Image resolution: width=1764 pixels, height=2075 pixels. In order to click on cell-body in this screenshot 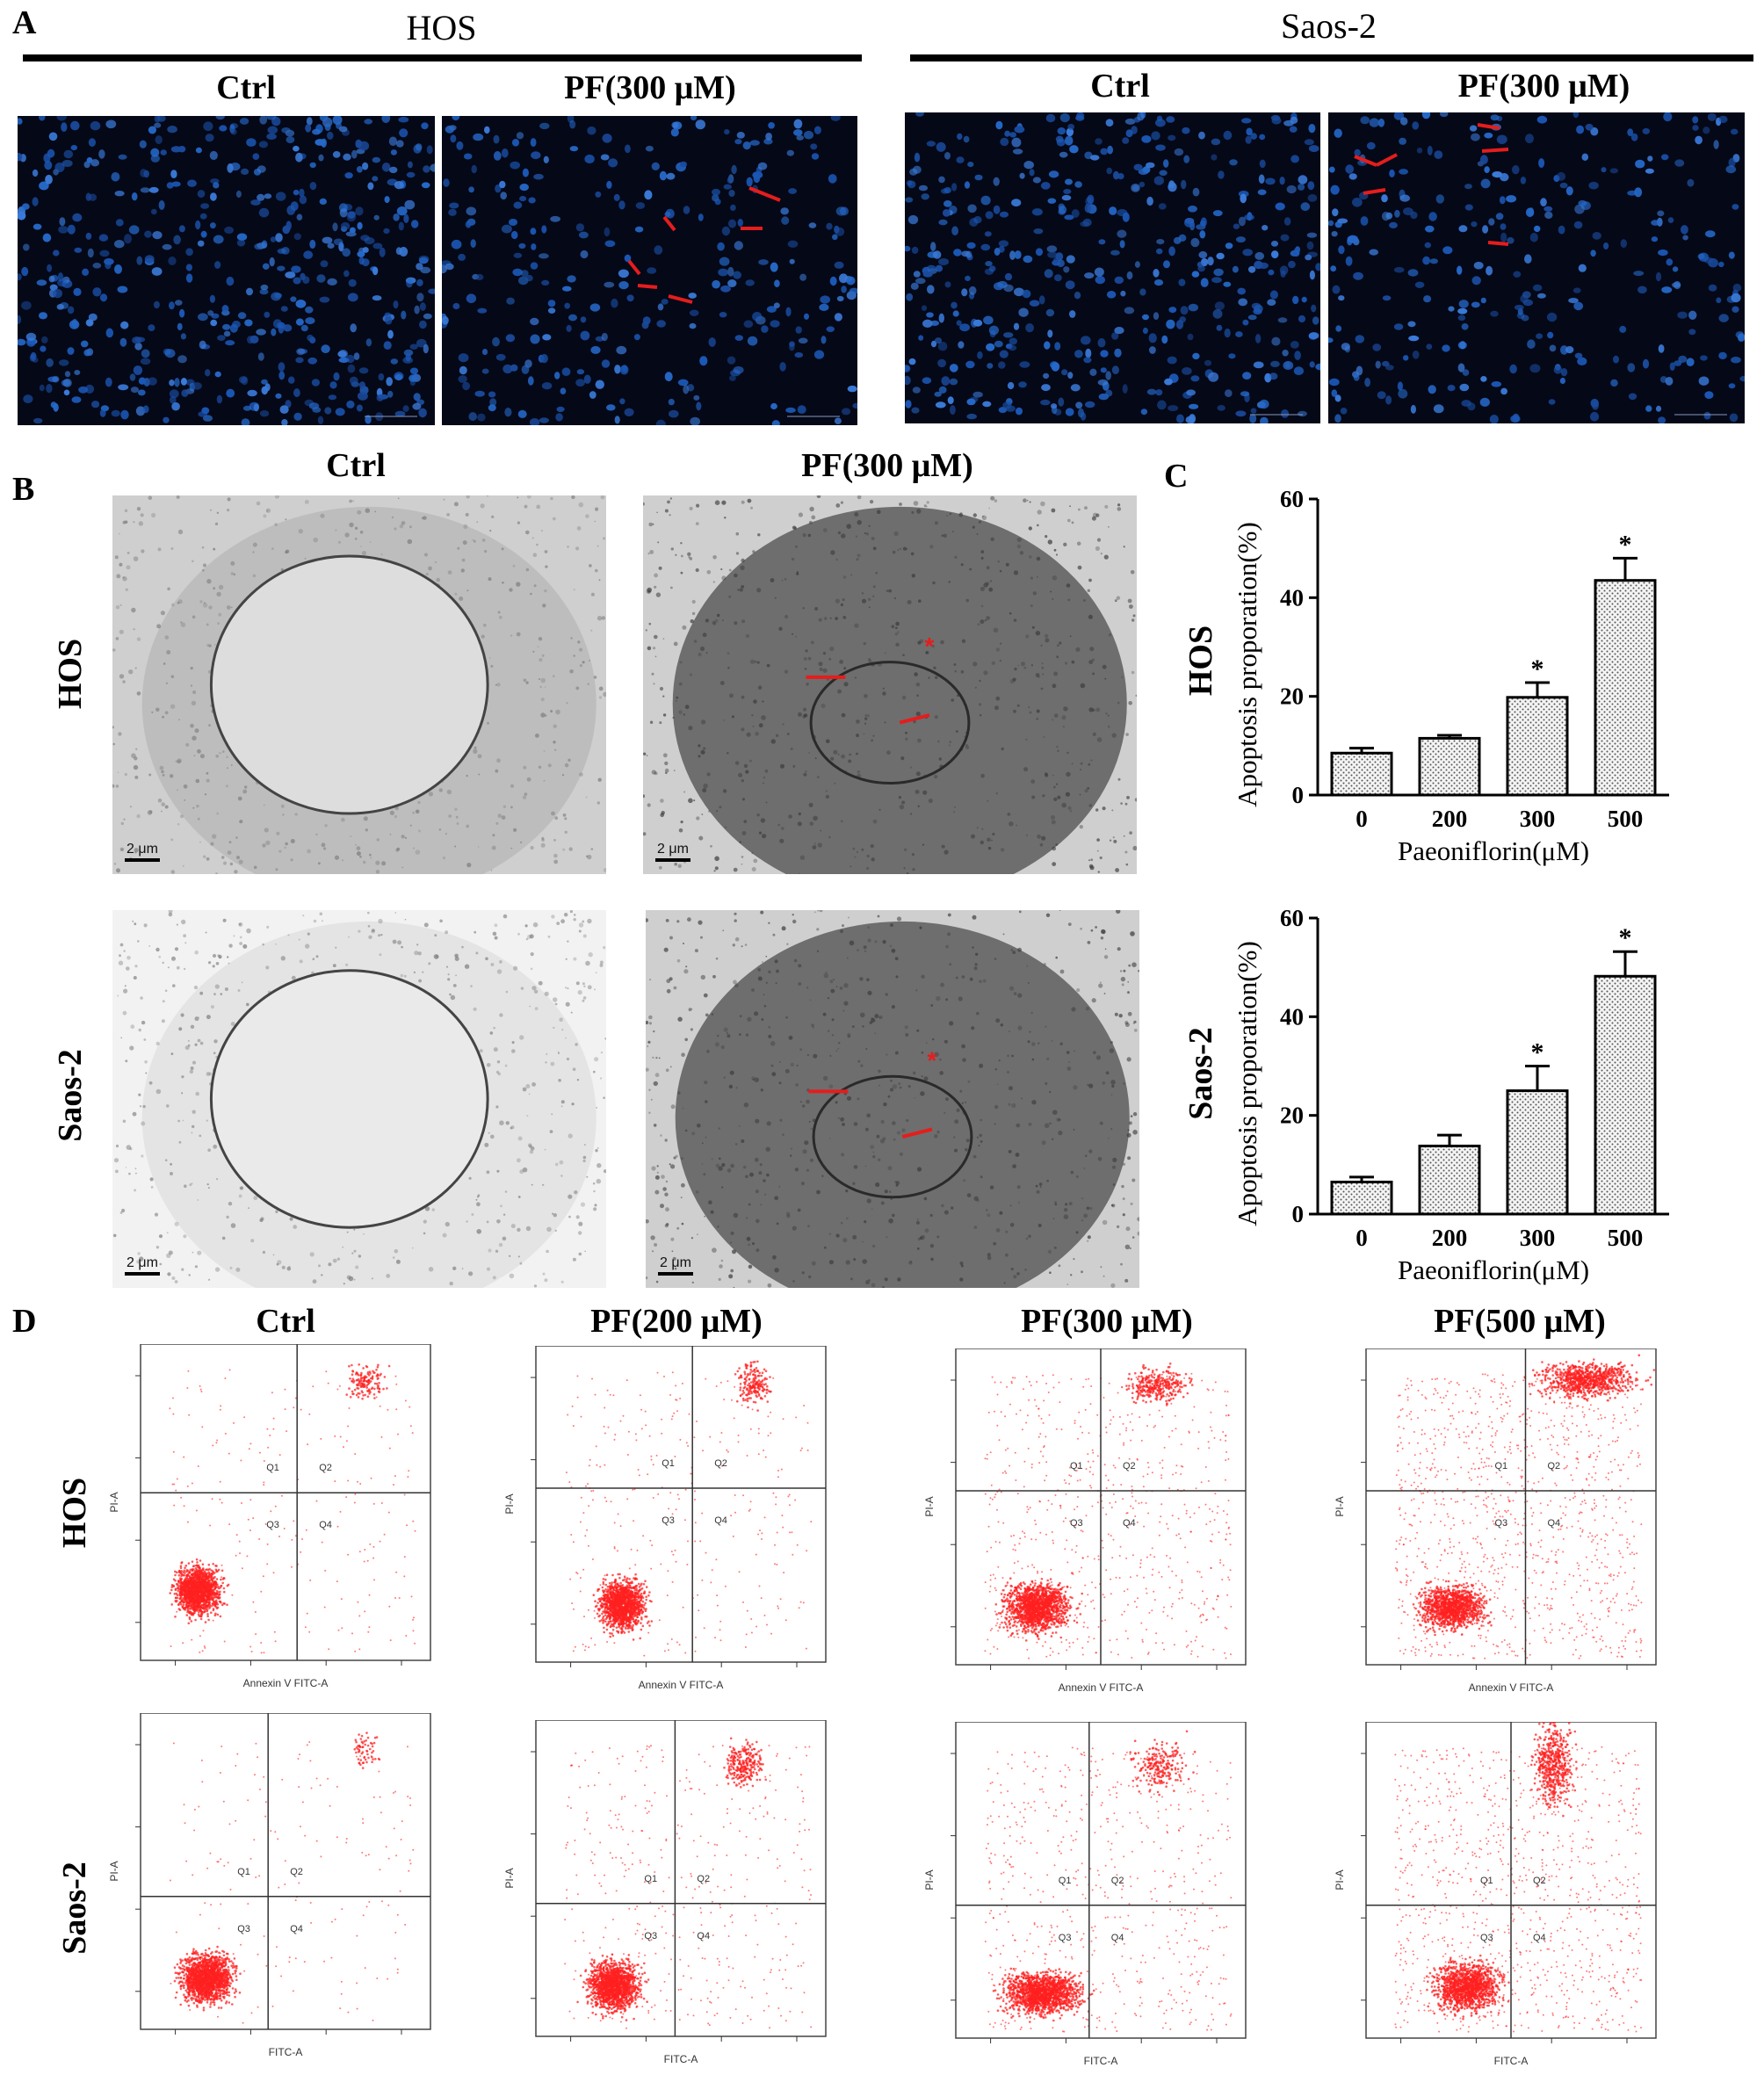, I will do `click(903, 1104)`.